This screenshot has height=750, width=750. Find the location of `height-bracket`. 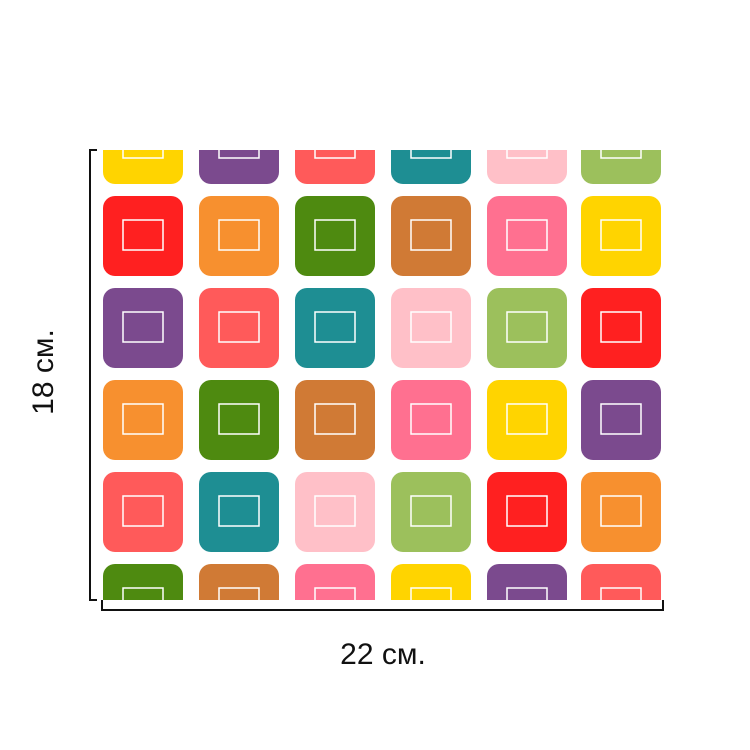

height-bracket is located at coordinates (93, 375).